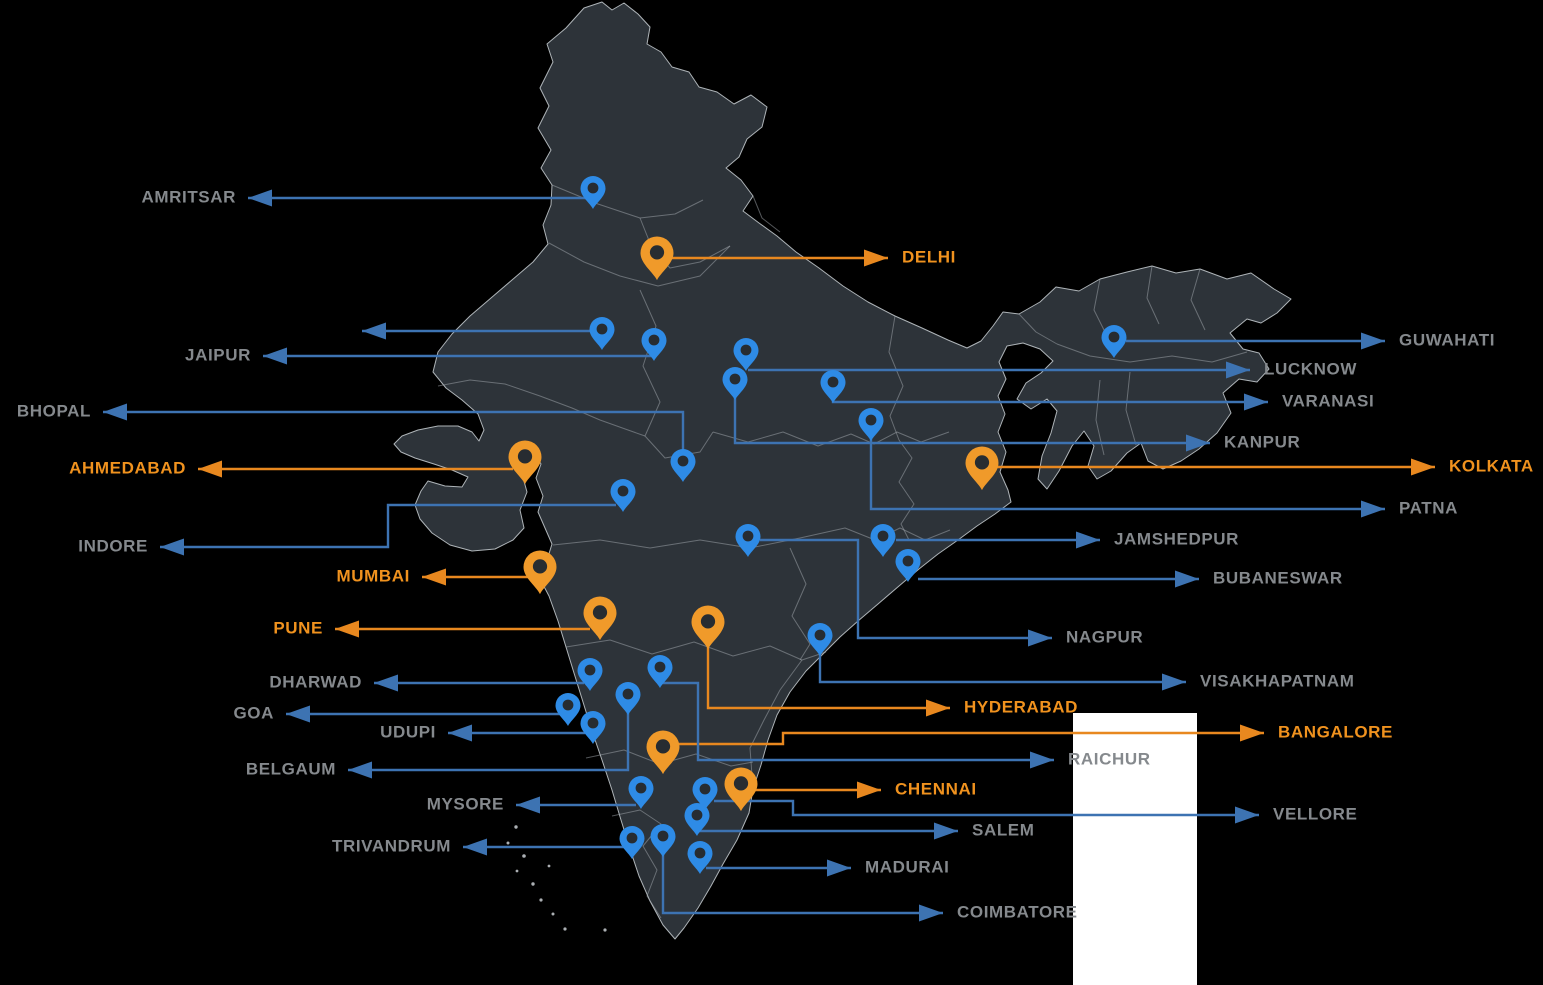  I want to click on city-pin-amritsar, so click(593, 192).